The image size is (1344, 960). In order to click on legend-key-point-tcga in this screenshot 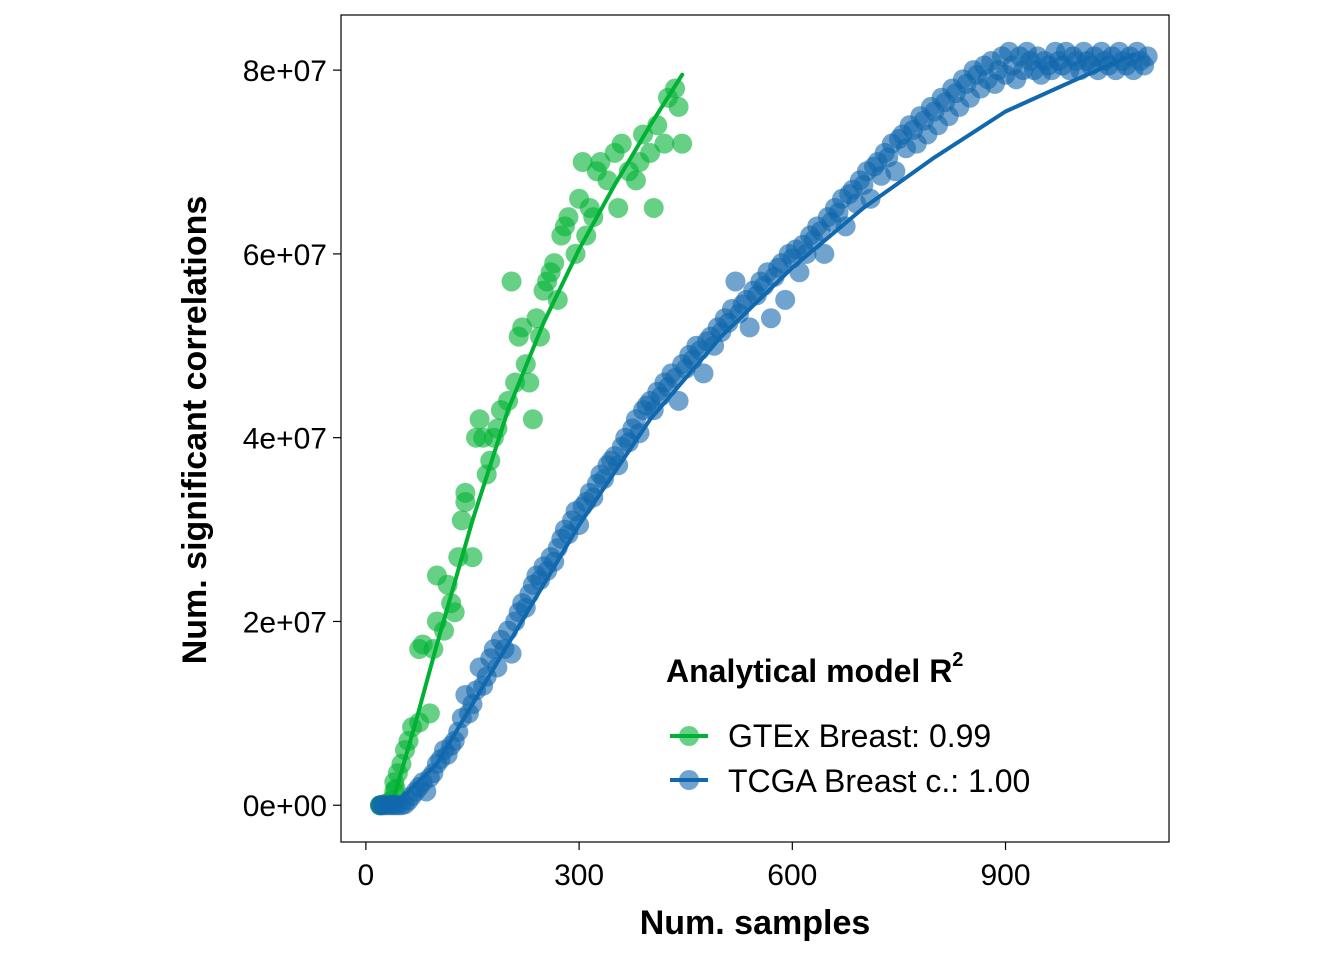, I will do `click(689, 780)`.